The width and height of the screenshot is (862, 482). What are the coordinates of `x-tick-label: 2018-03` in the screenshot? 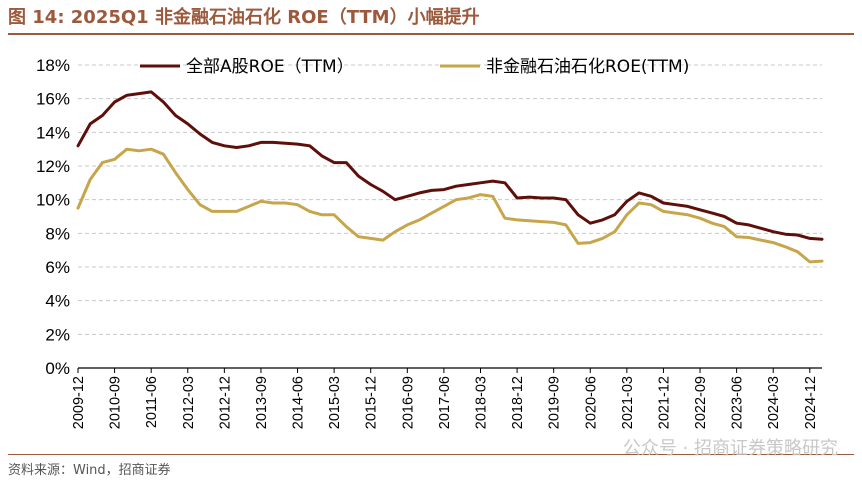 It's located at (481, 402).